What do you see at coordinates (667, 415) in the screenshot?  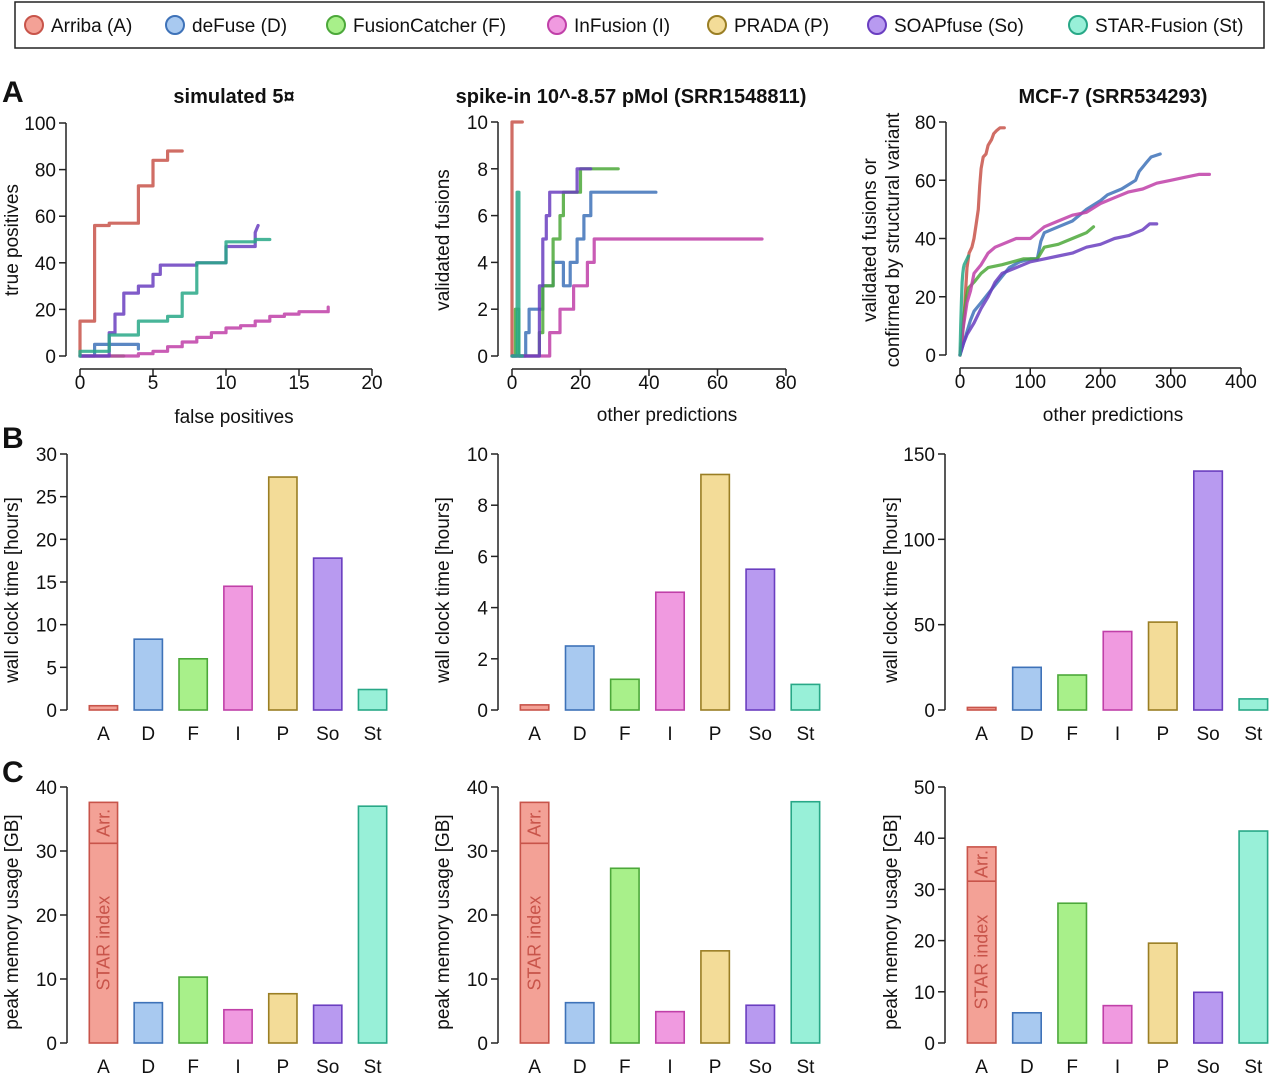 I see `x-axis-label: other predictions` at bounding box center [667, 415].